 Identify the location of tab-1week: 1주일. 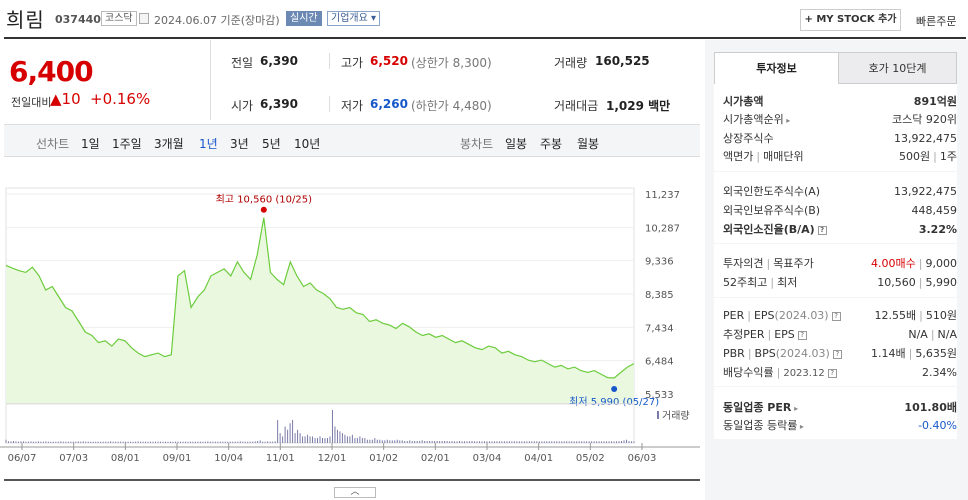
(127, 144).